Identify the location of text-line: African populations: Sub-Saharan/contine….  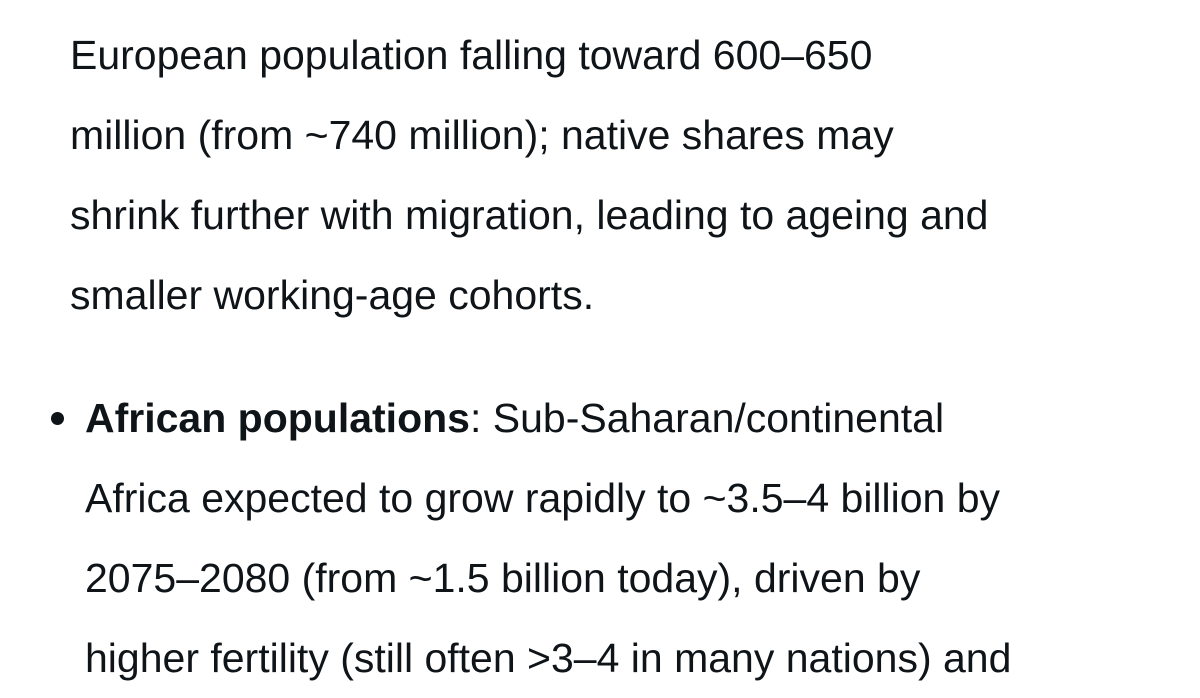
(548, 418).